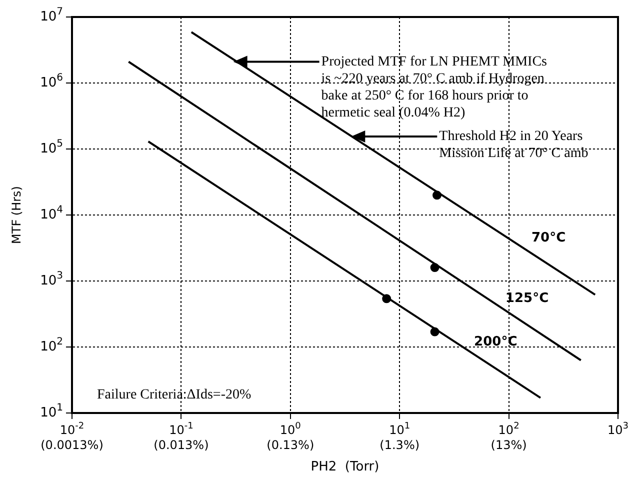 This screenshot has height=477, width=638. Describe the element at coordinates (527, 298) in the screenshot. I see `series-label: 125°C` at that location.